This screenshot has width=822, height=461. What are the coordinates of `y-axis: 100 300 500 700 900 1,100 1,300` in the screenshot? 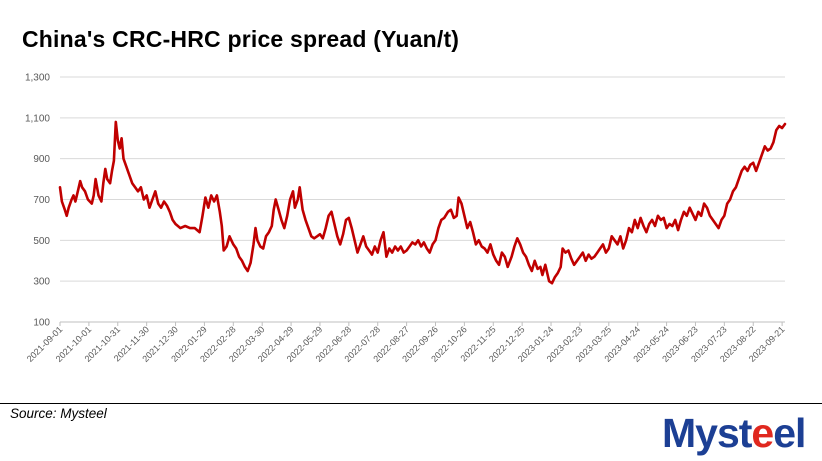 It's located at (37, 201).